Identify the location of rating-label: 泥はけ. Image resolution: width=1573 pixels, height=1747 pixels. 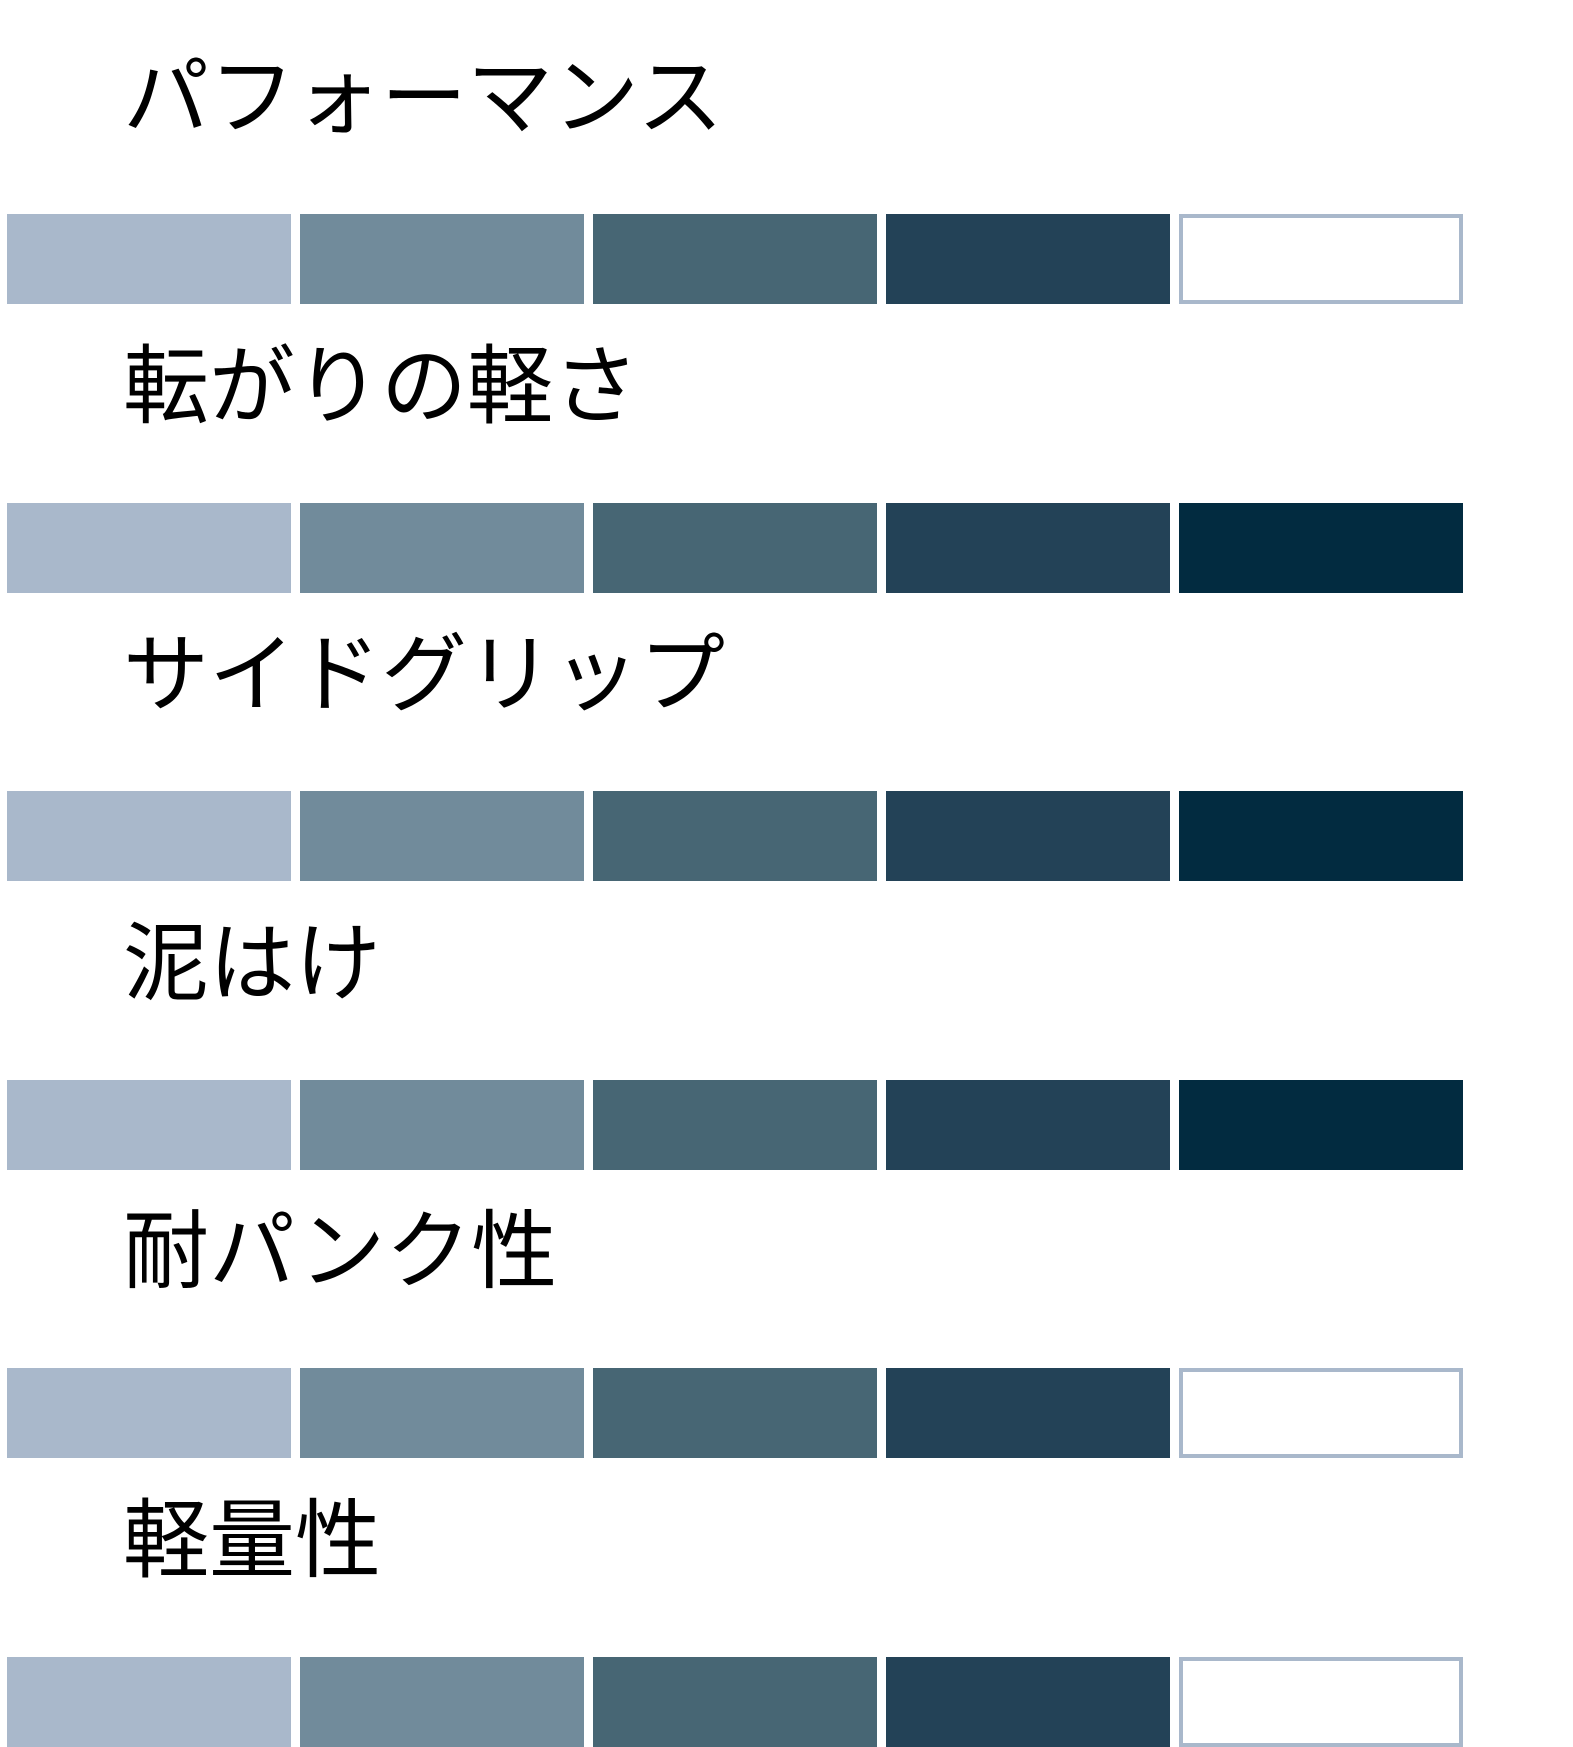
(252, 963).